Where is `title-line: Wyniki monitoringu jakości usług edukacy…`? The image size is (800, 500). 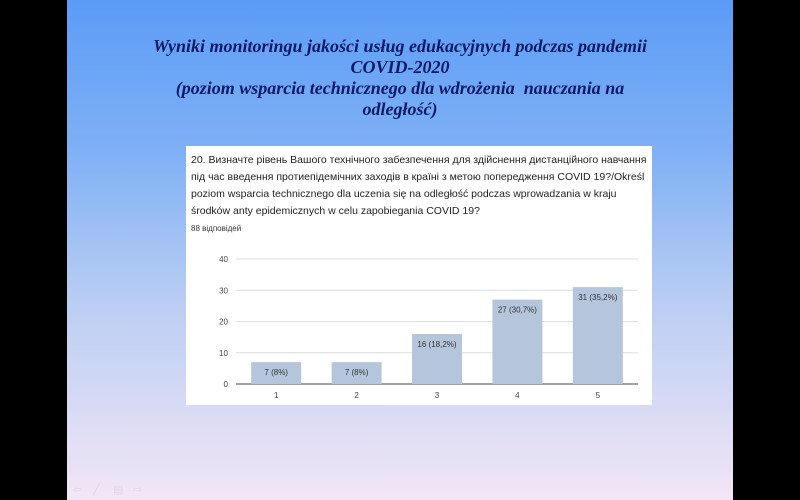
title-line: Wyniki monitoringu jakości usług edukacy… is located at coordinates (400, 46).